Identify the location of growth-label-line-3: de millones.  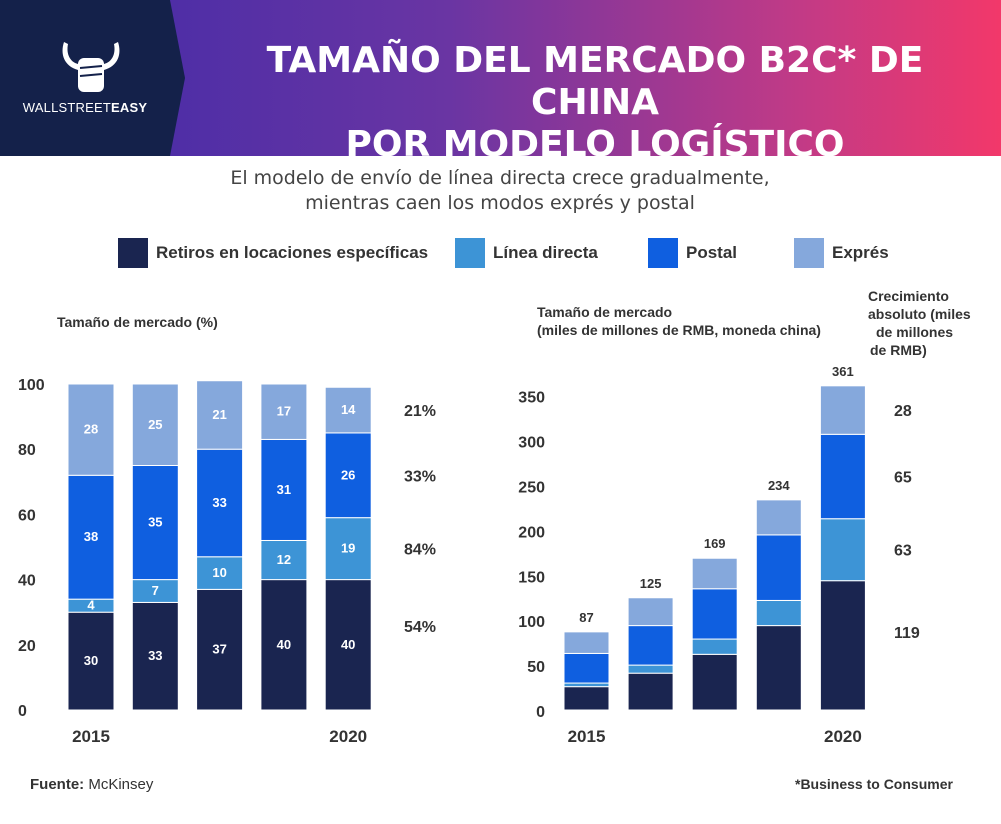
(915, 332).